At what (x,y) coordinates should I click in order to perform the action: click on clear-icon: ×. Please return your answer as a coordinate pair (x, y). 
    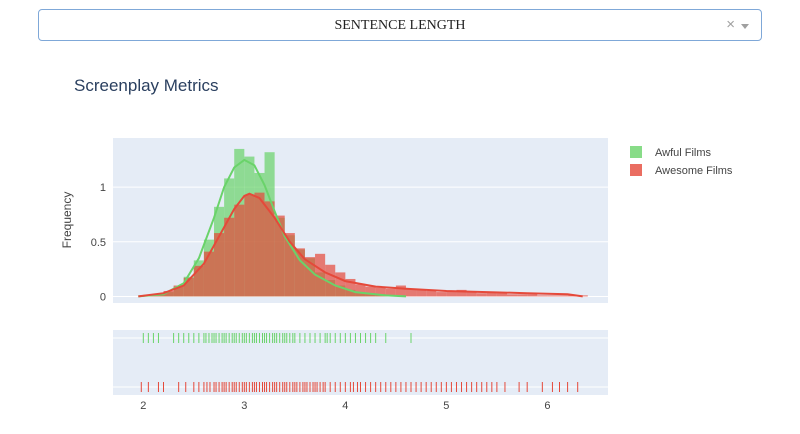
    Looking at the image, I should click on (730, 24).